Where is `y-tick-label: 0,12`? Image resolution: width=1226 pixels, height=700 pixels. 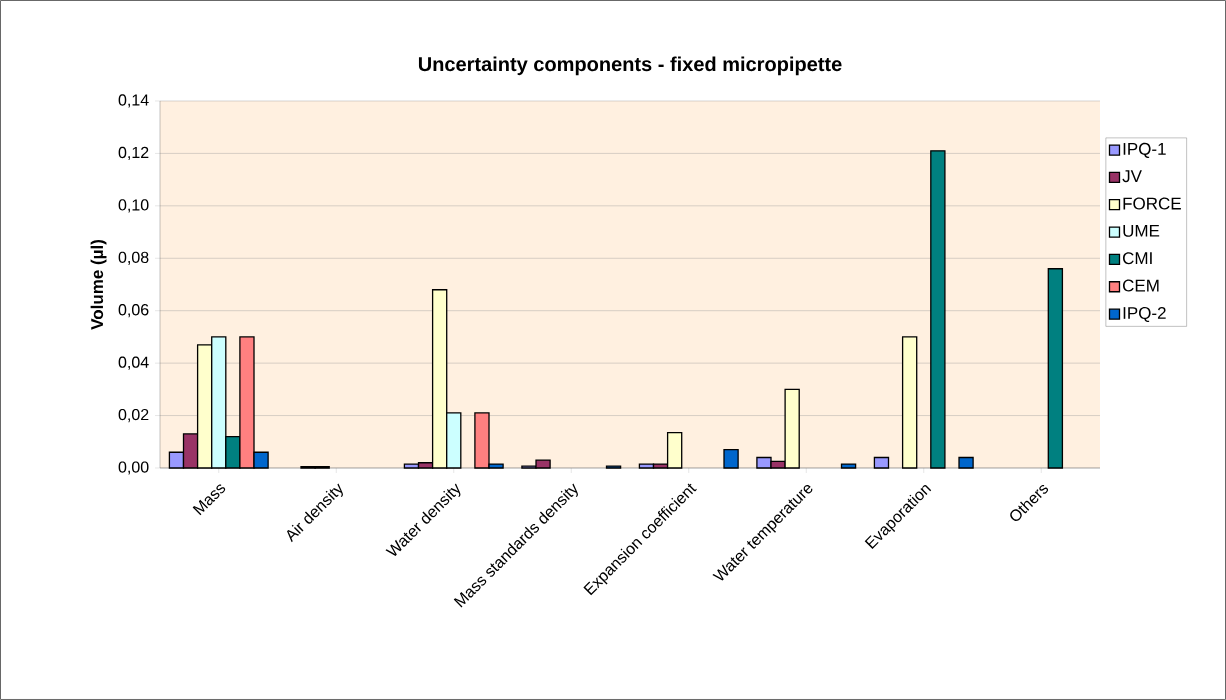
y-tick-label: 0,12 is located at coordinates (133, 153).